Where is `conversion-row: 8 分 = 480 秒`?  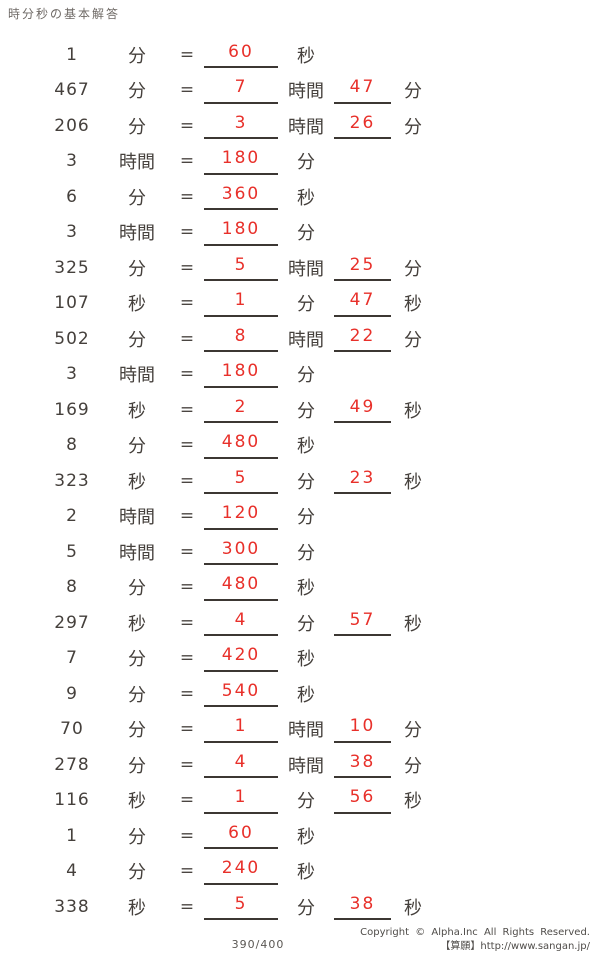
conversion-row: 8 分 = 480 秒 is located at coordinates (300, 446).